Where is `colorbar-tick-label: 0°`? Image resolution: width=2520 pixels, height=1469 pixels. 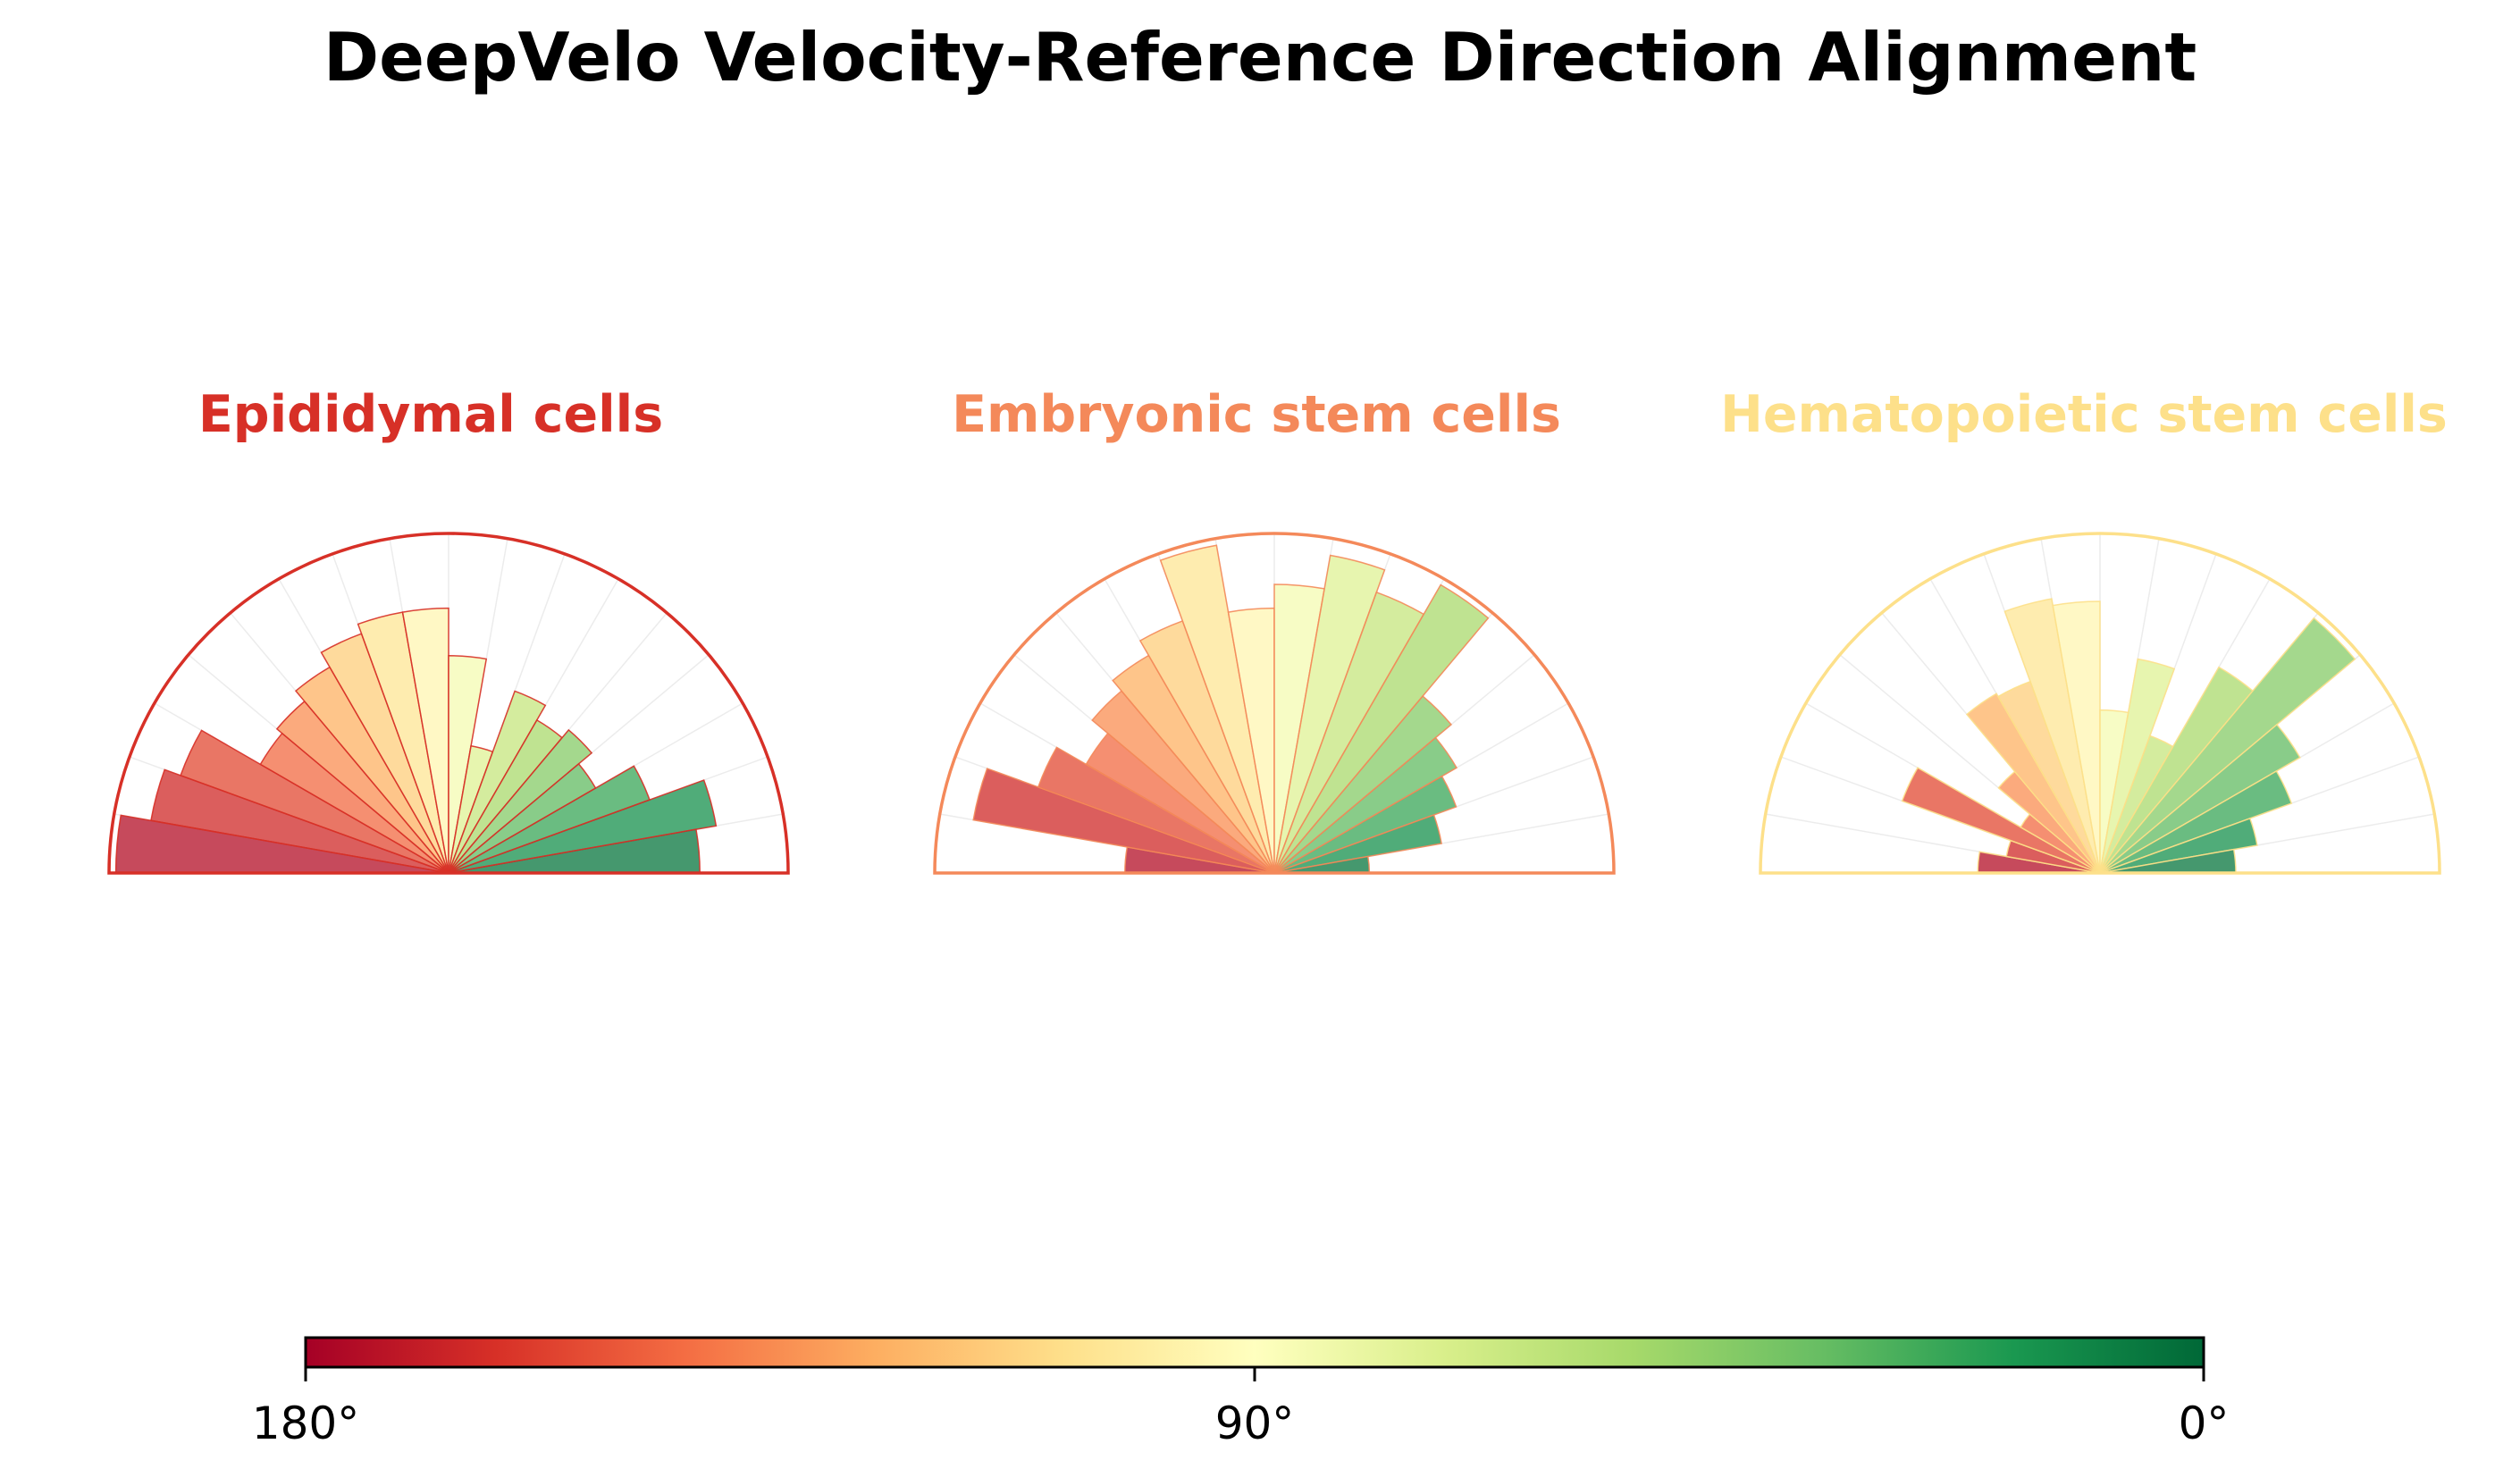 colorbar-tick-label: 0° is located at coordinates (2204, 1423).